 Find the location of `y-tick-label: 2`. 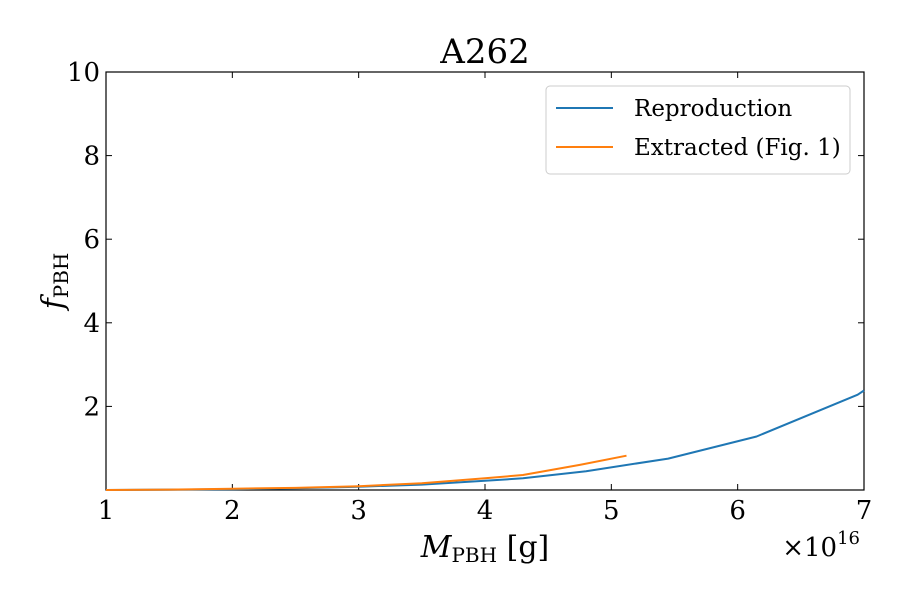

y-tick-label: 2 is located at coordinates (91, 407).